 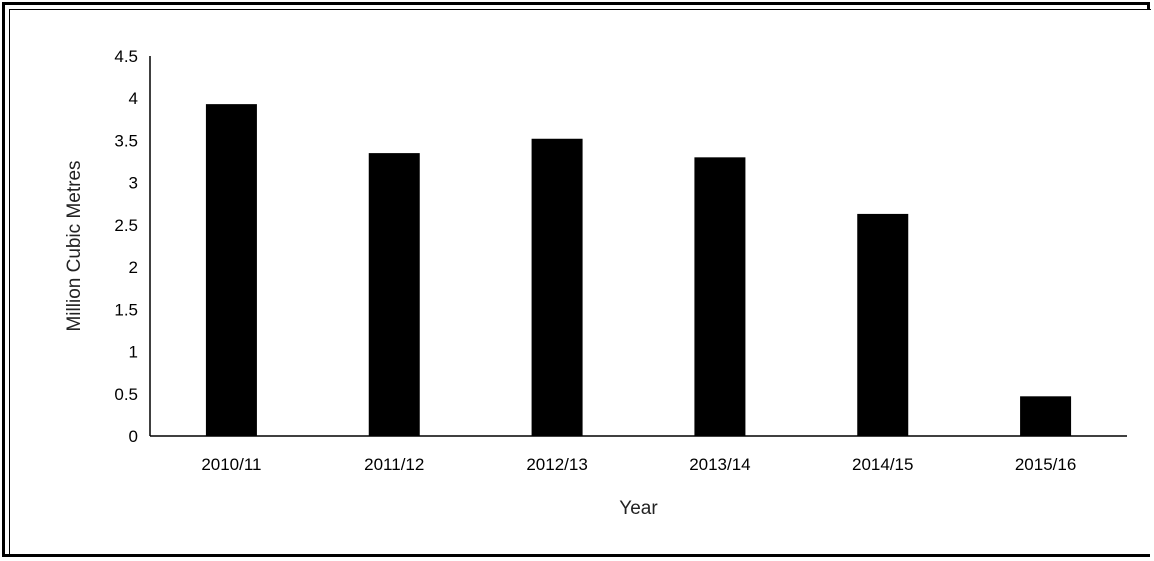 What do you see at coordinates (133, 183) in the screenshot?
I see `y-tick-label: 3` at bounding box center [133, 183].